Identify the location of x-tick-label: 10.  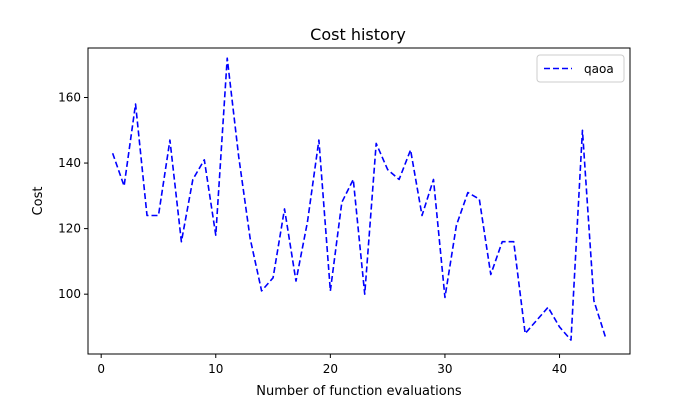
(215, 369).